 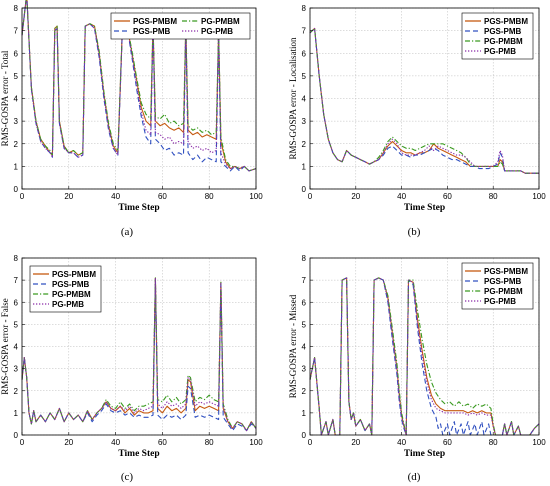 I want to click on panel-caption: (d), so click(x=414, y=477).